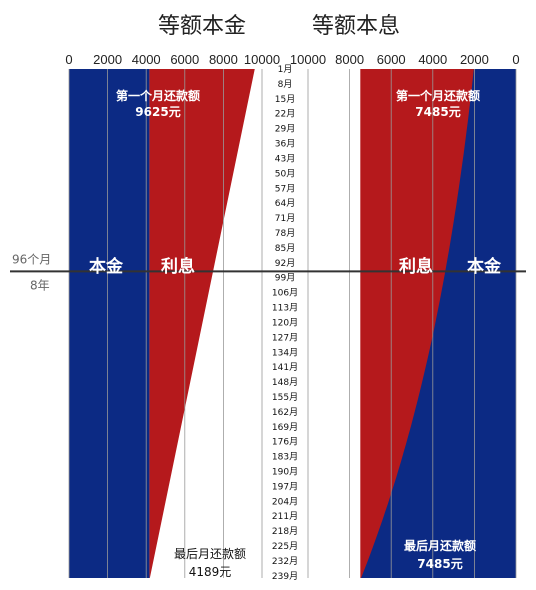 This screenshot has width=536, height=590. What do you see at coordinates (210, 554) in the screenshot?
I see `left-last-payment-label: 最后月还款额` at bounding box center [210, 554].